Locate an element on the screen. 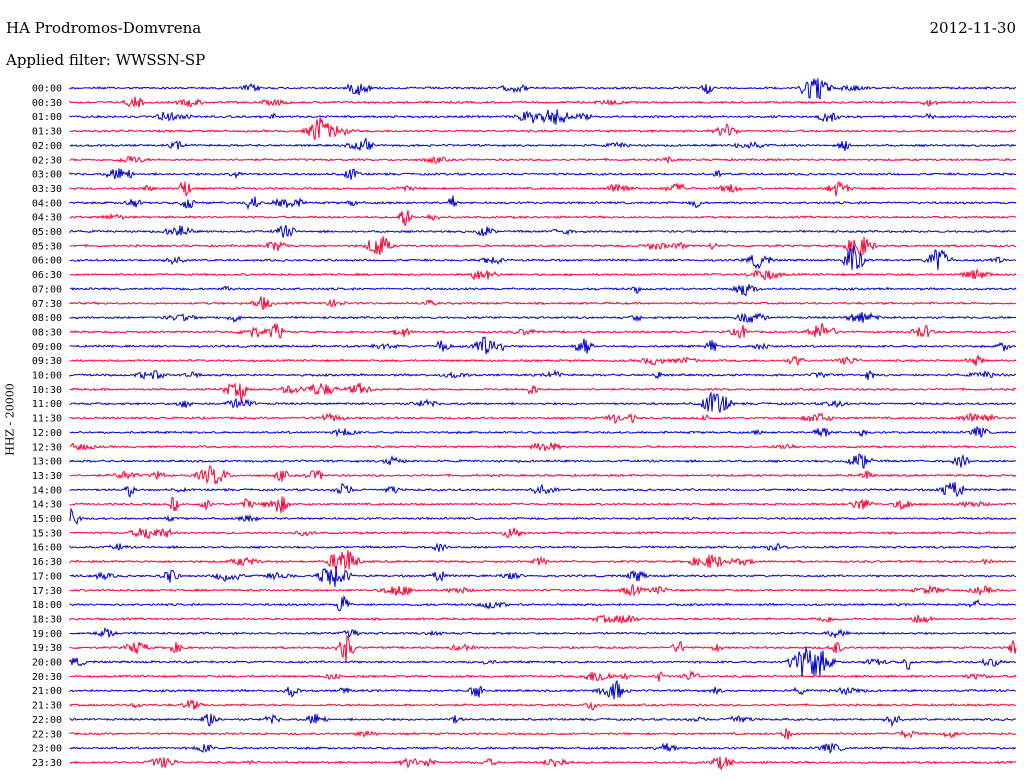 The width and height of the screenshot is (1024, 780). time-tick-label: 11:00 is located at coordinates (47, 404).